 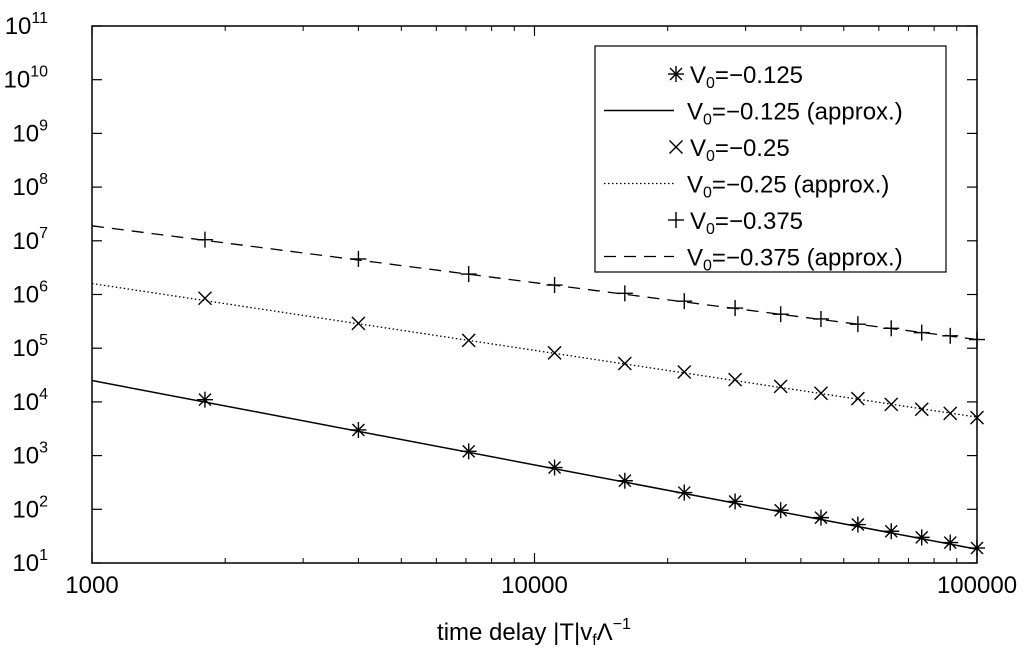 I want to click on legend-marker-plus, so click(x=676, y=220).